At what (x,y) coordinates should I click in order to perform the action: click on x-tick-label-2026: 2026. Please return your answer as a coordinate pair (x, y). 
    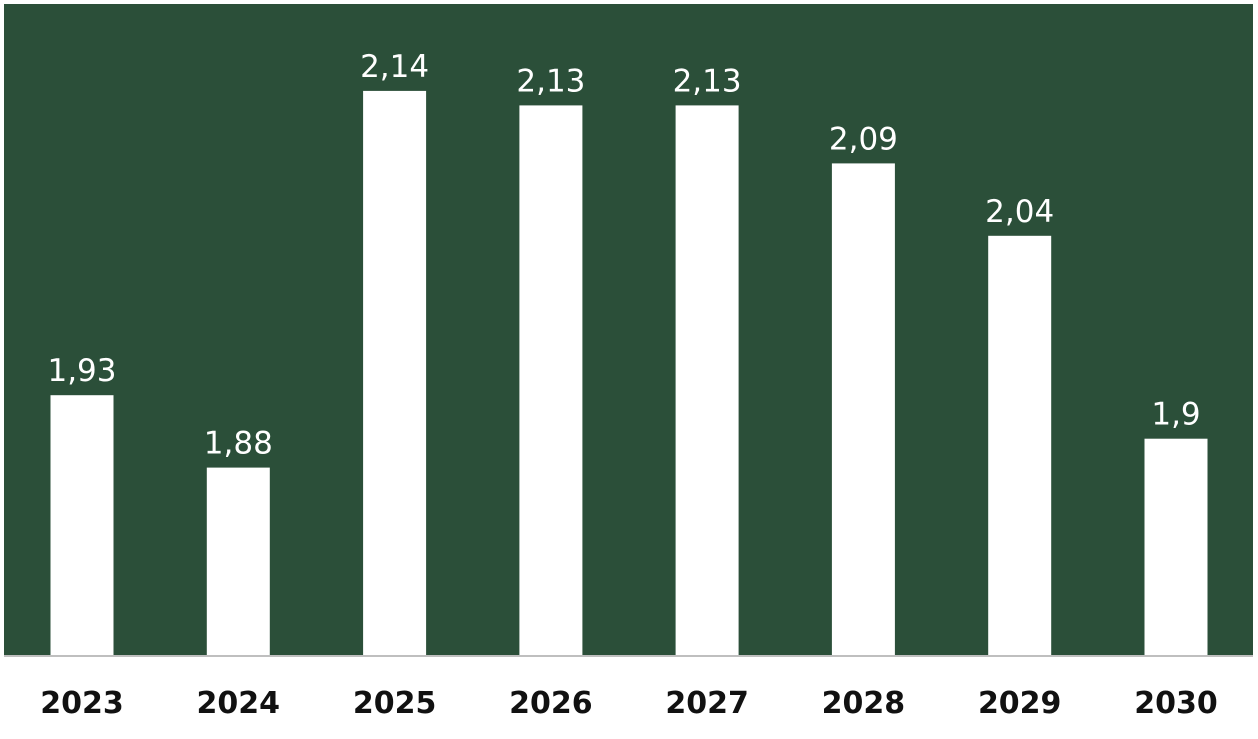
    Looking at the image, I should click on (551, 703).